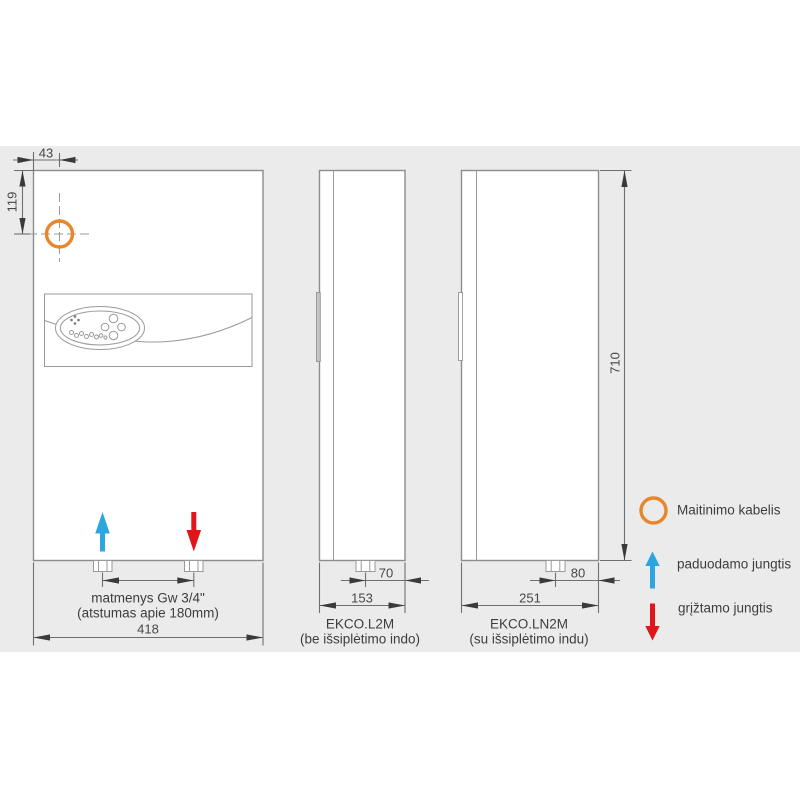 The height and width of the screenshot is (800, 800). Describe the element at coordinates (360, 624) in the screenshot. I see `model-label-l2m: EKCO.L2M` at that location.